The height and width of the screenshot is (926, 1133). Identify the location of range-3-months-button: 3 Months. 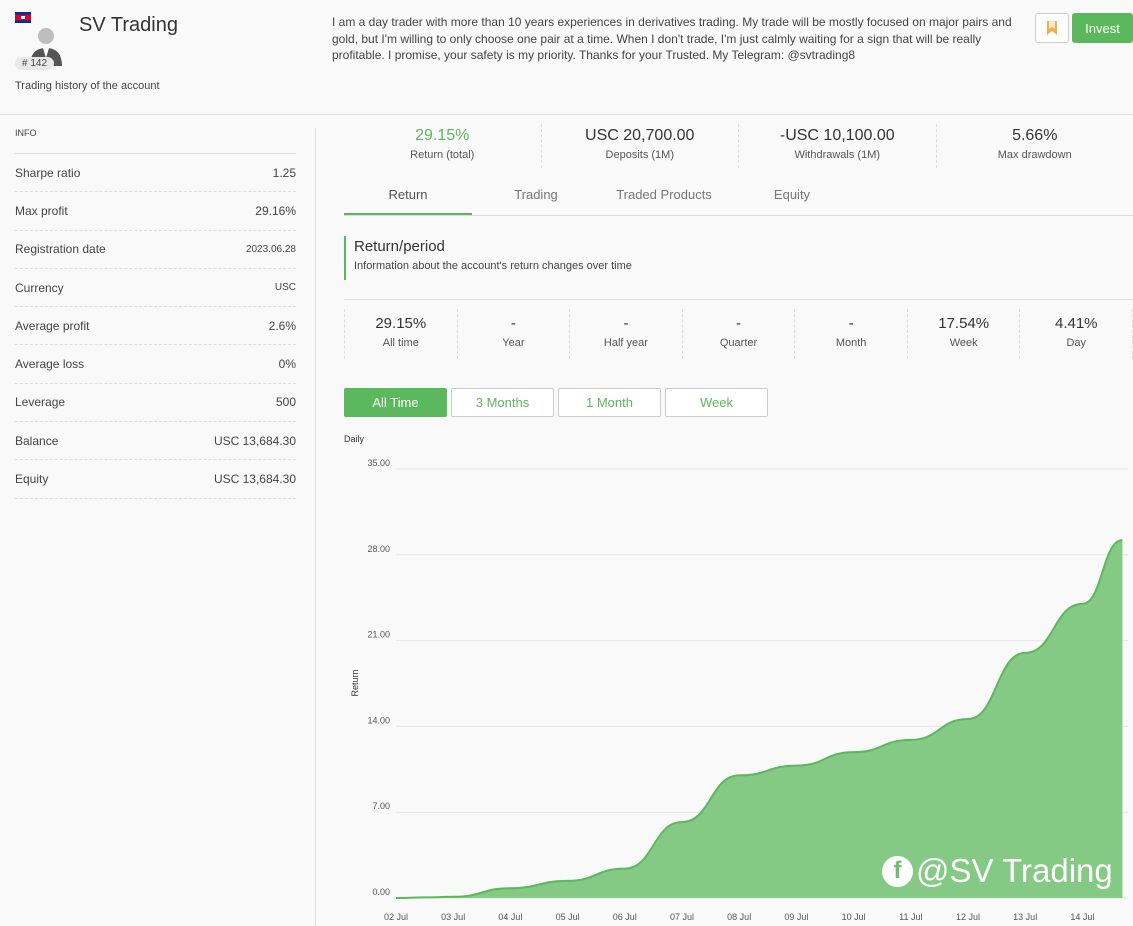
(502, 402).